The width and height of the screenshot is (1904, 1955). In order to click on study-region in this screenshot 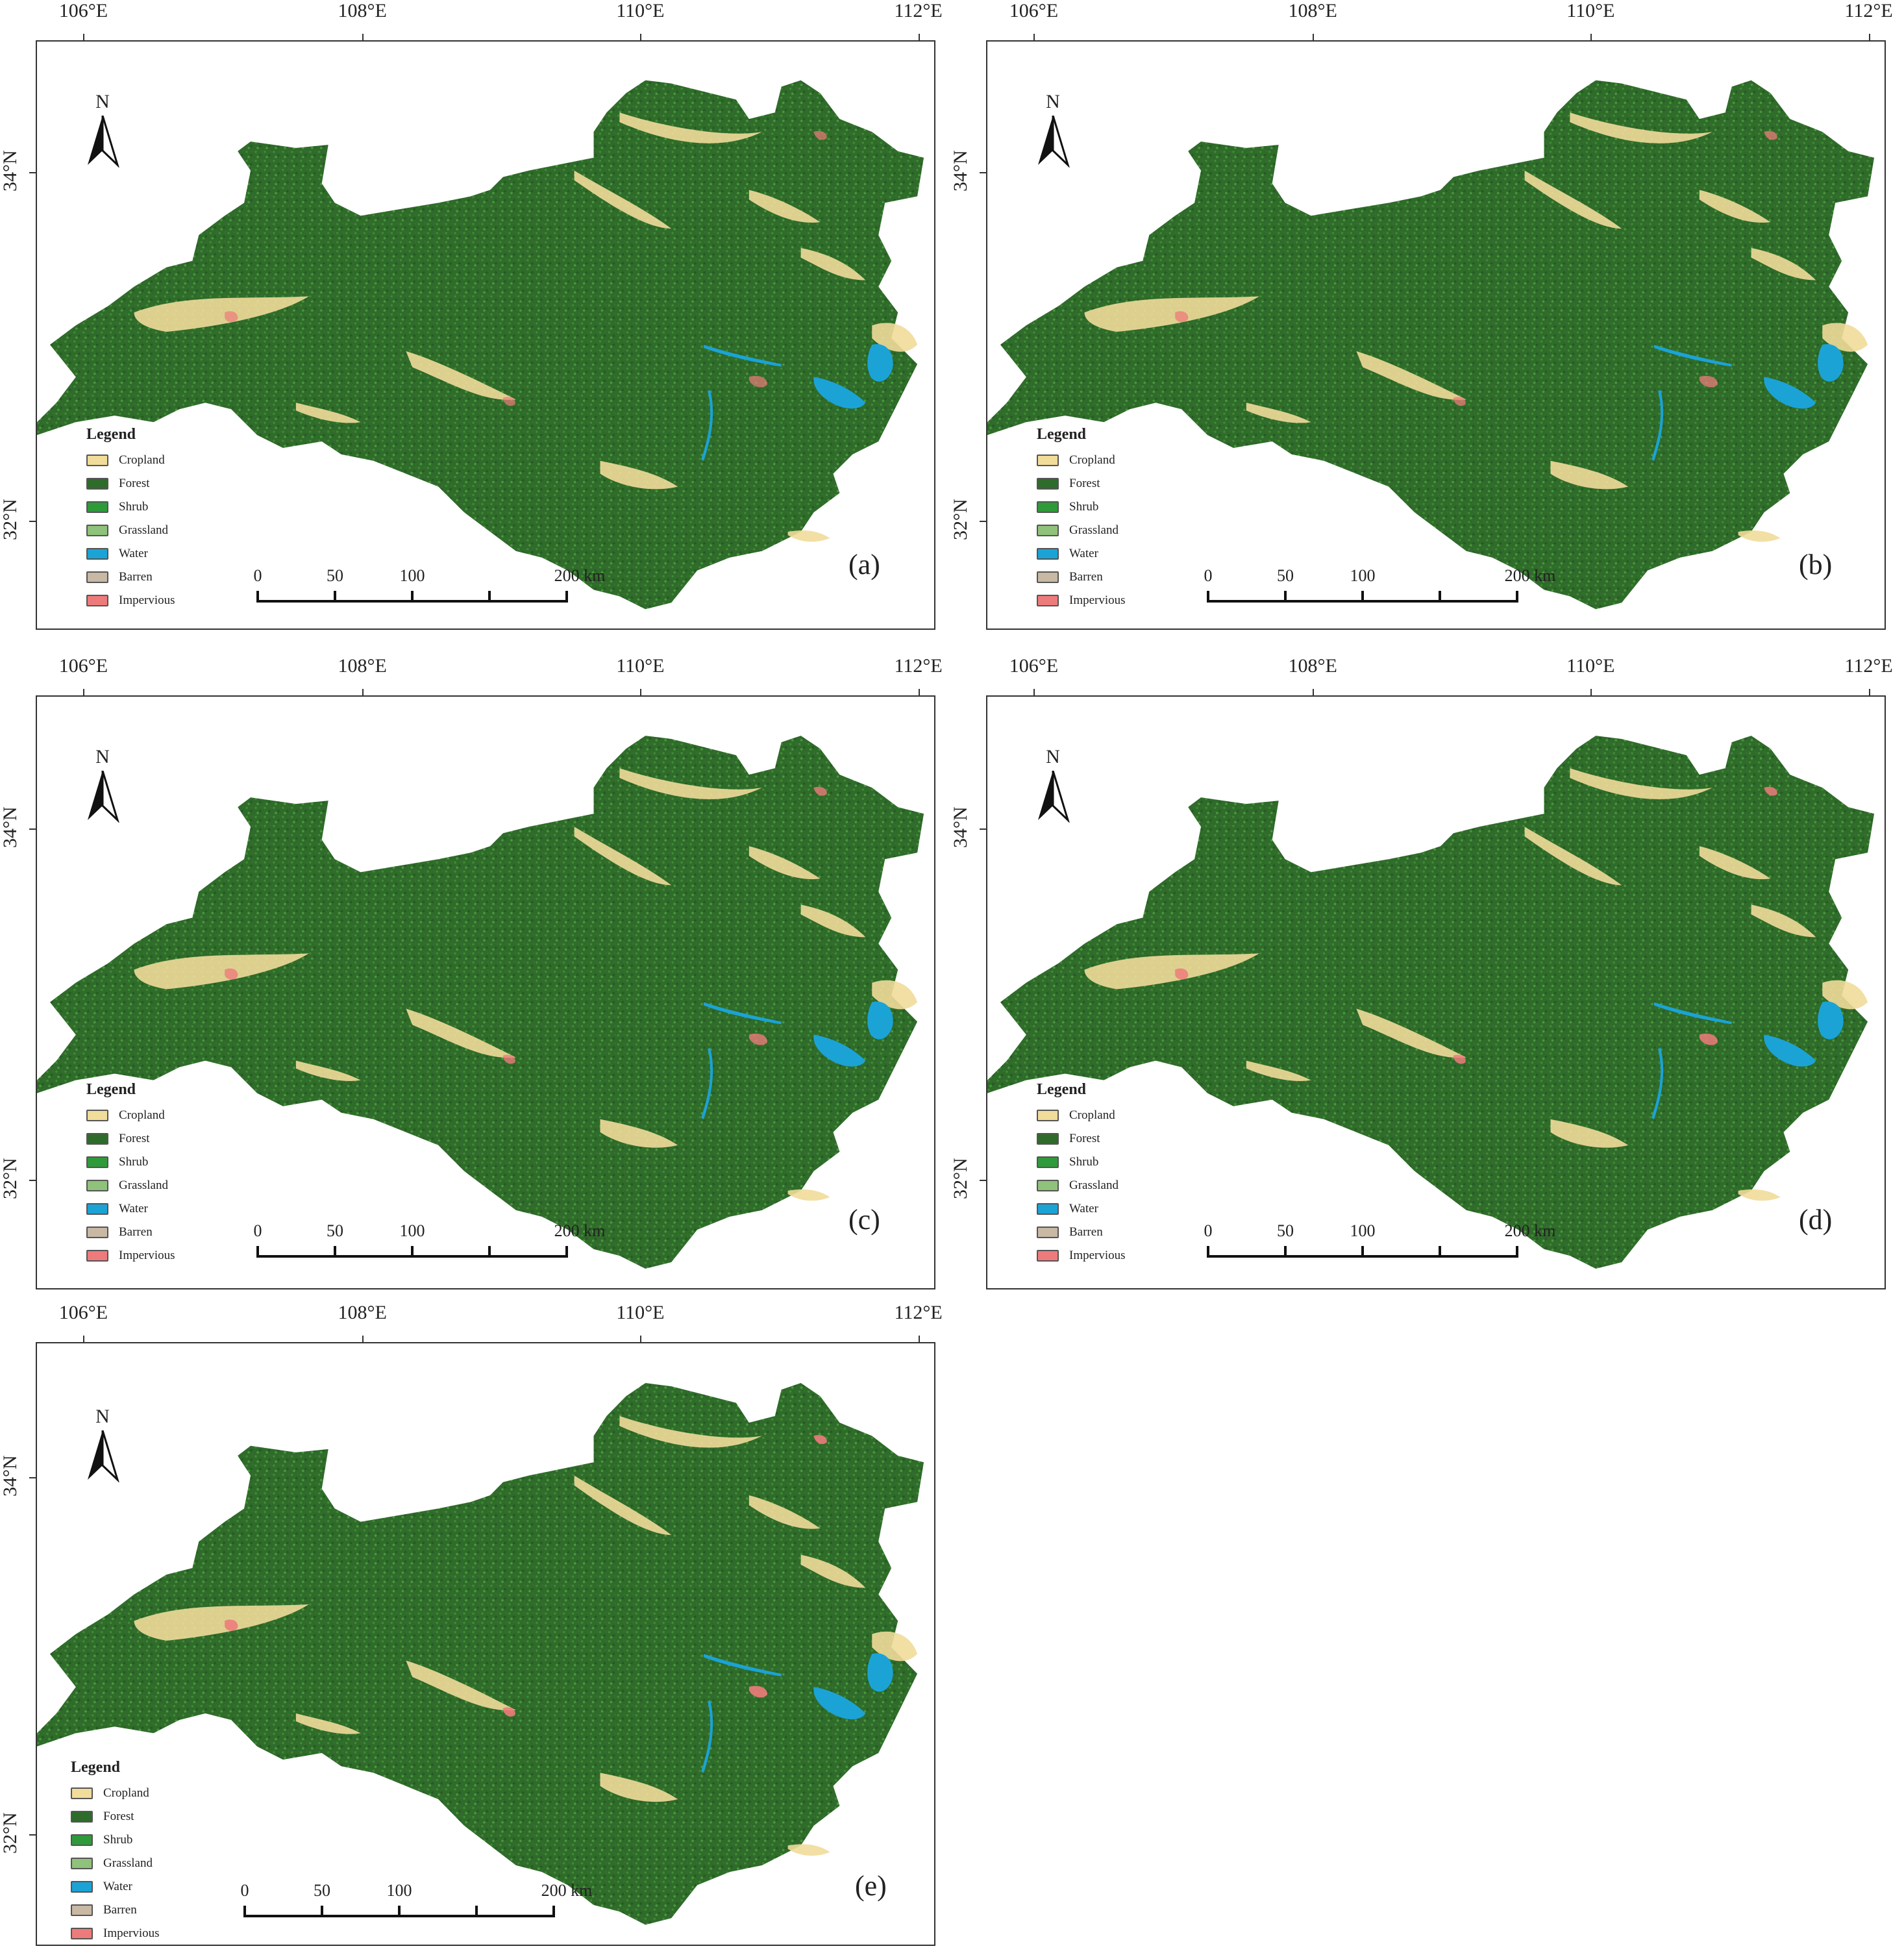, I will do `click(1431, 345)`.